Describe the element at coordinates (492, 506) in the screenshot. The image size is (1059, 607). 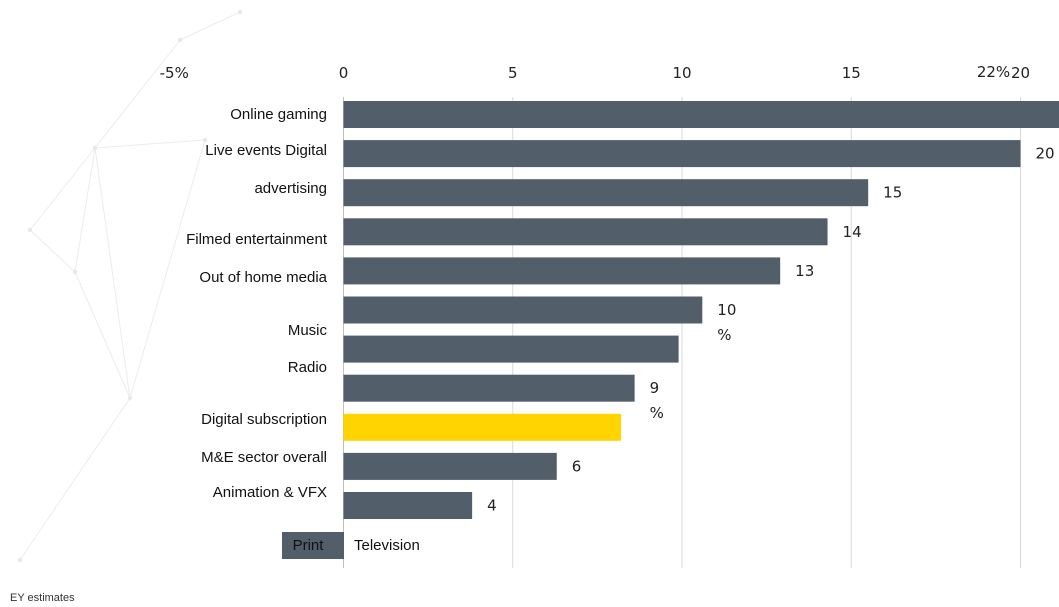
I see `data-label: 4` at that location.